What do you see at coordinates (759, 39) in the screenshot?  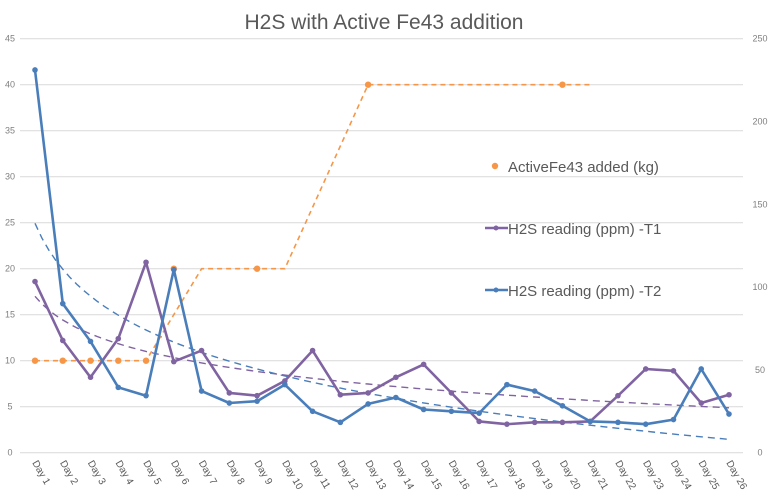 I see `right-tick-label: 250` at bounding box center [759, 39].